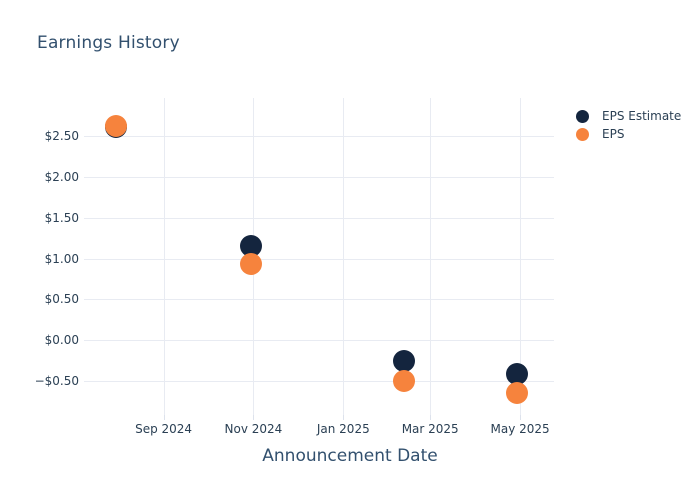  What do you see at coordinates (61, 217) in the screenshot?
I see `y-tick-label: $1.50` at bounding box center [61, 217].